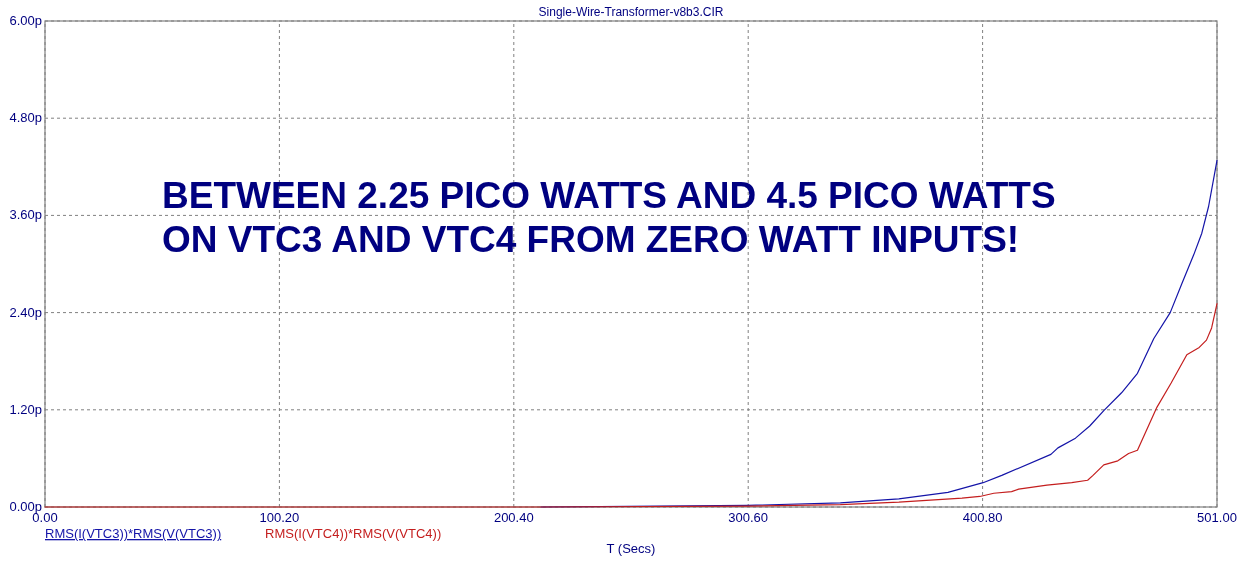 Image resolution: width=1255 pixels, height=569 pixels. I want to click on x-tick-label: 400.80, so click(982, 517).